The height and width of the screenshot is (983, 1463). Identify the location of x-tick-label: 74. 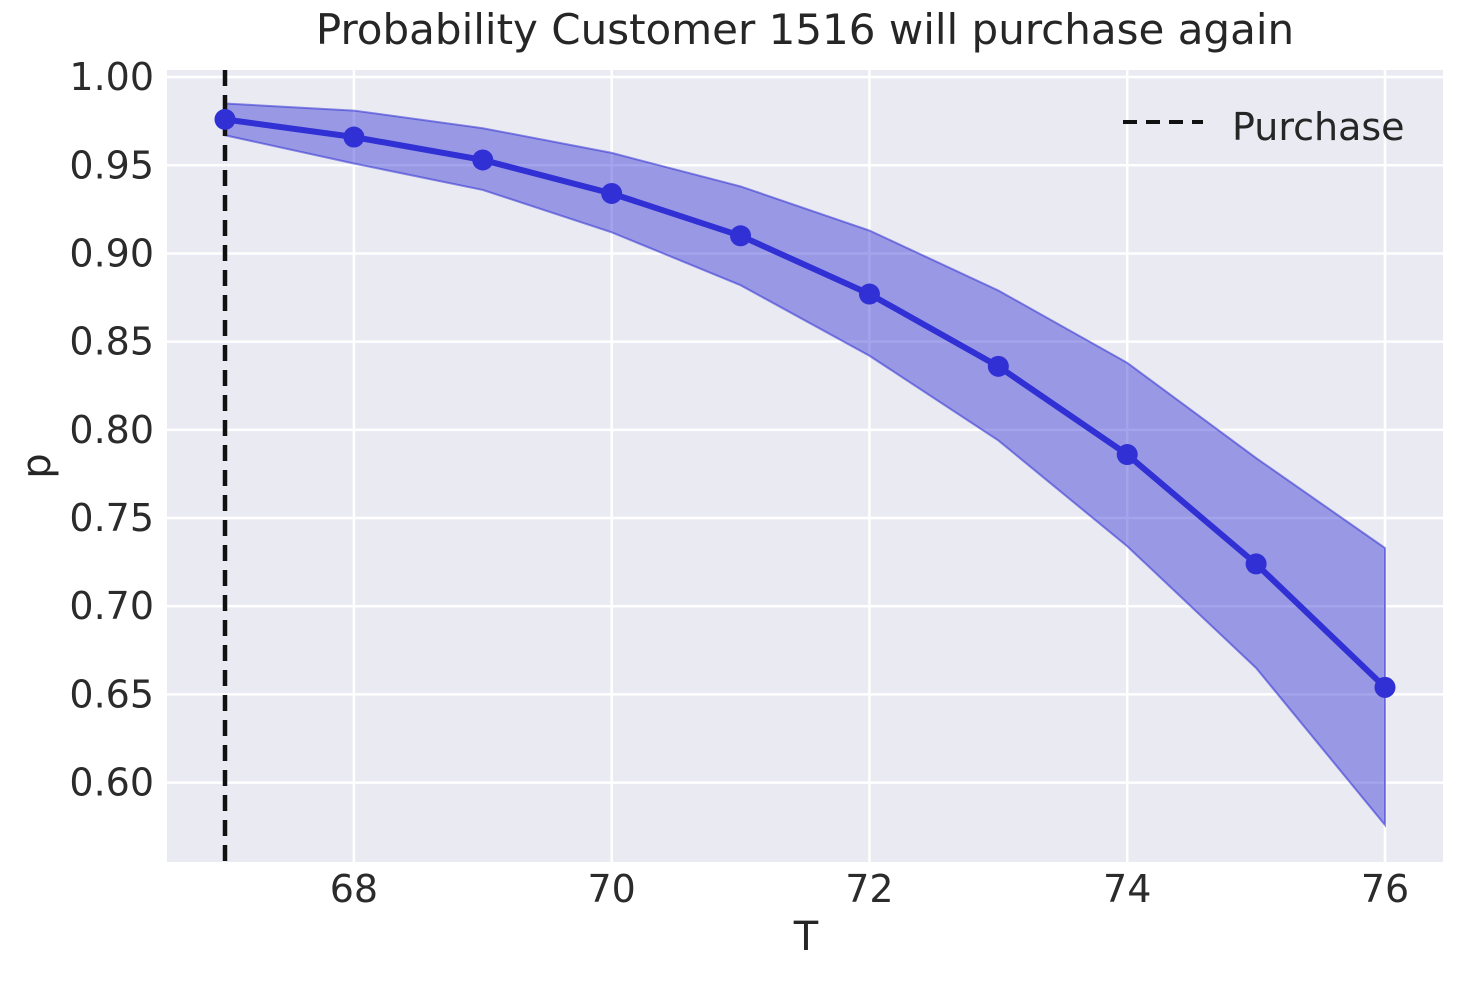
(1127, 889).